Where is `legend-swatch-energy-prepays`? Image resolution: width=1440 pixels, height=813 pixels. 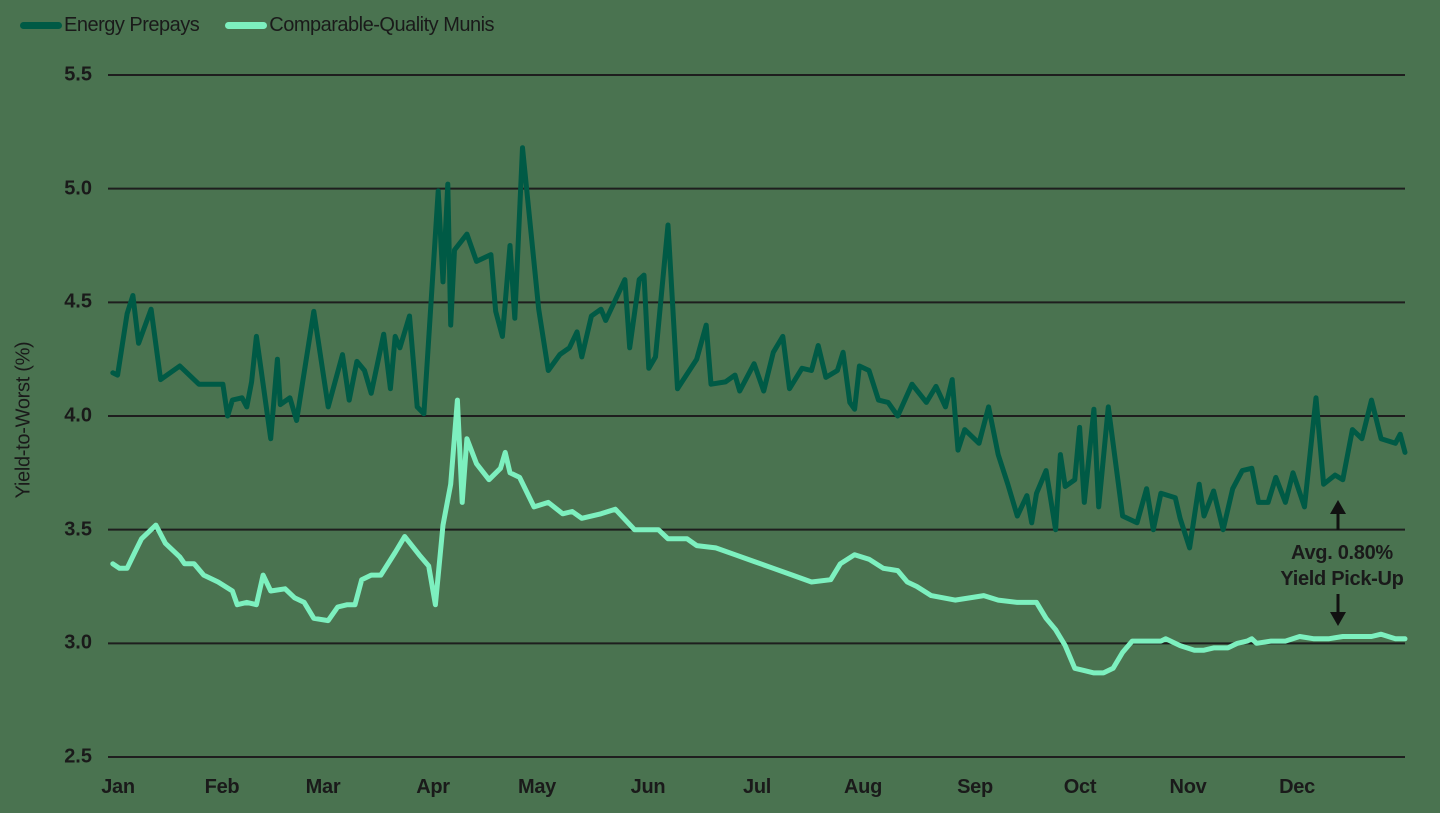
legend-swatch-energy-prepays is located at coordinates (41, 25).